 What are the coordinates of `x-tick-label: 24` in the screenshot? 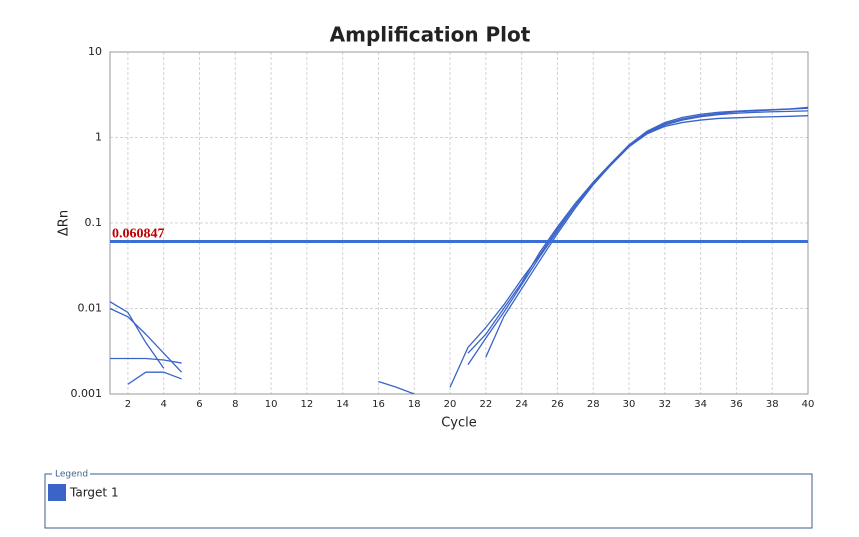 It's located at (521, 404).